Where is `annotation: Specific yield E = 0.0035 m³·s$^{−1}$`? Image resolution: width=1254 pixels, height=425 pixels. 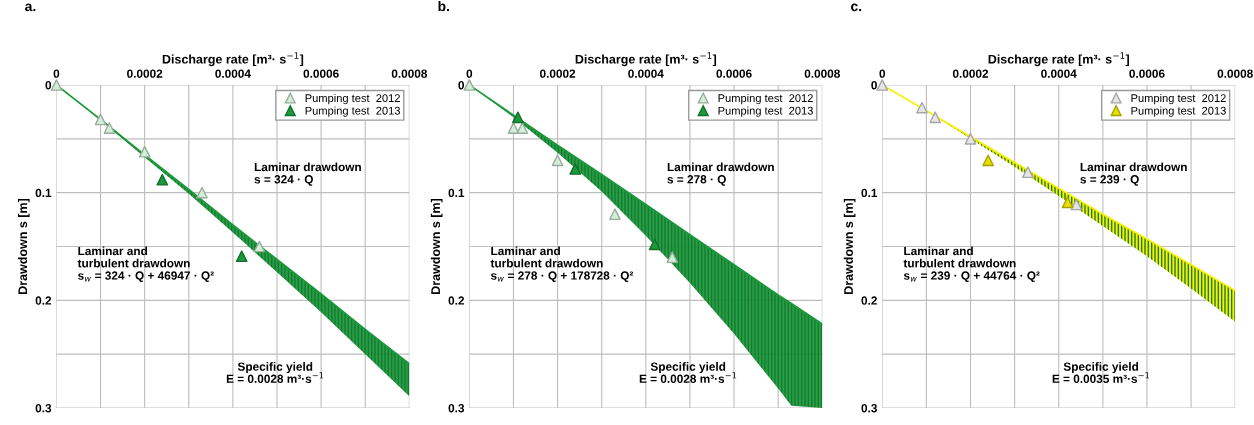
annotation: Specific yield E = 0.0035 m³·s$^{−1}$ is located at coordinates (1101, 372).